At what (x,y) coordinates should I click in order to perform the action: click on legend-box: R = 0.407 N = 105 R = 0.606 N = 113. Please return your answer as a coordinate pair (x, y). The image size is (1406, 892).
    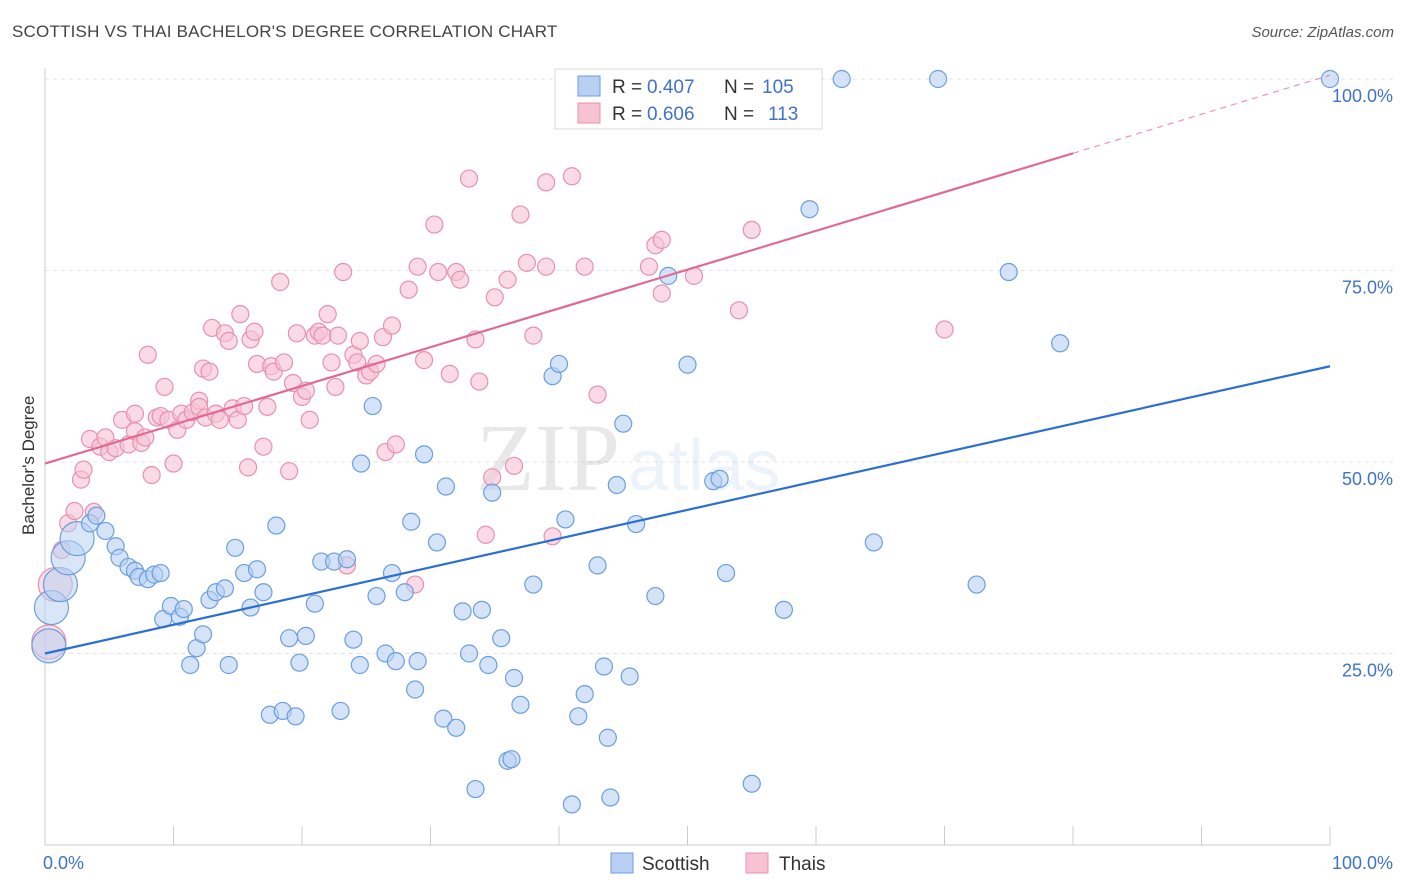
    Looking at the image, I should click on (688, 99).